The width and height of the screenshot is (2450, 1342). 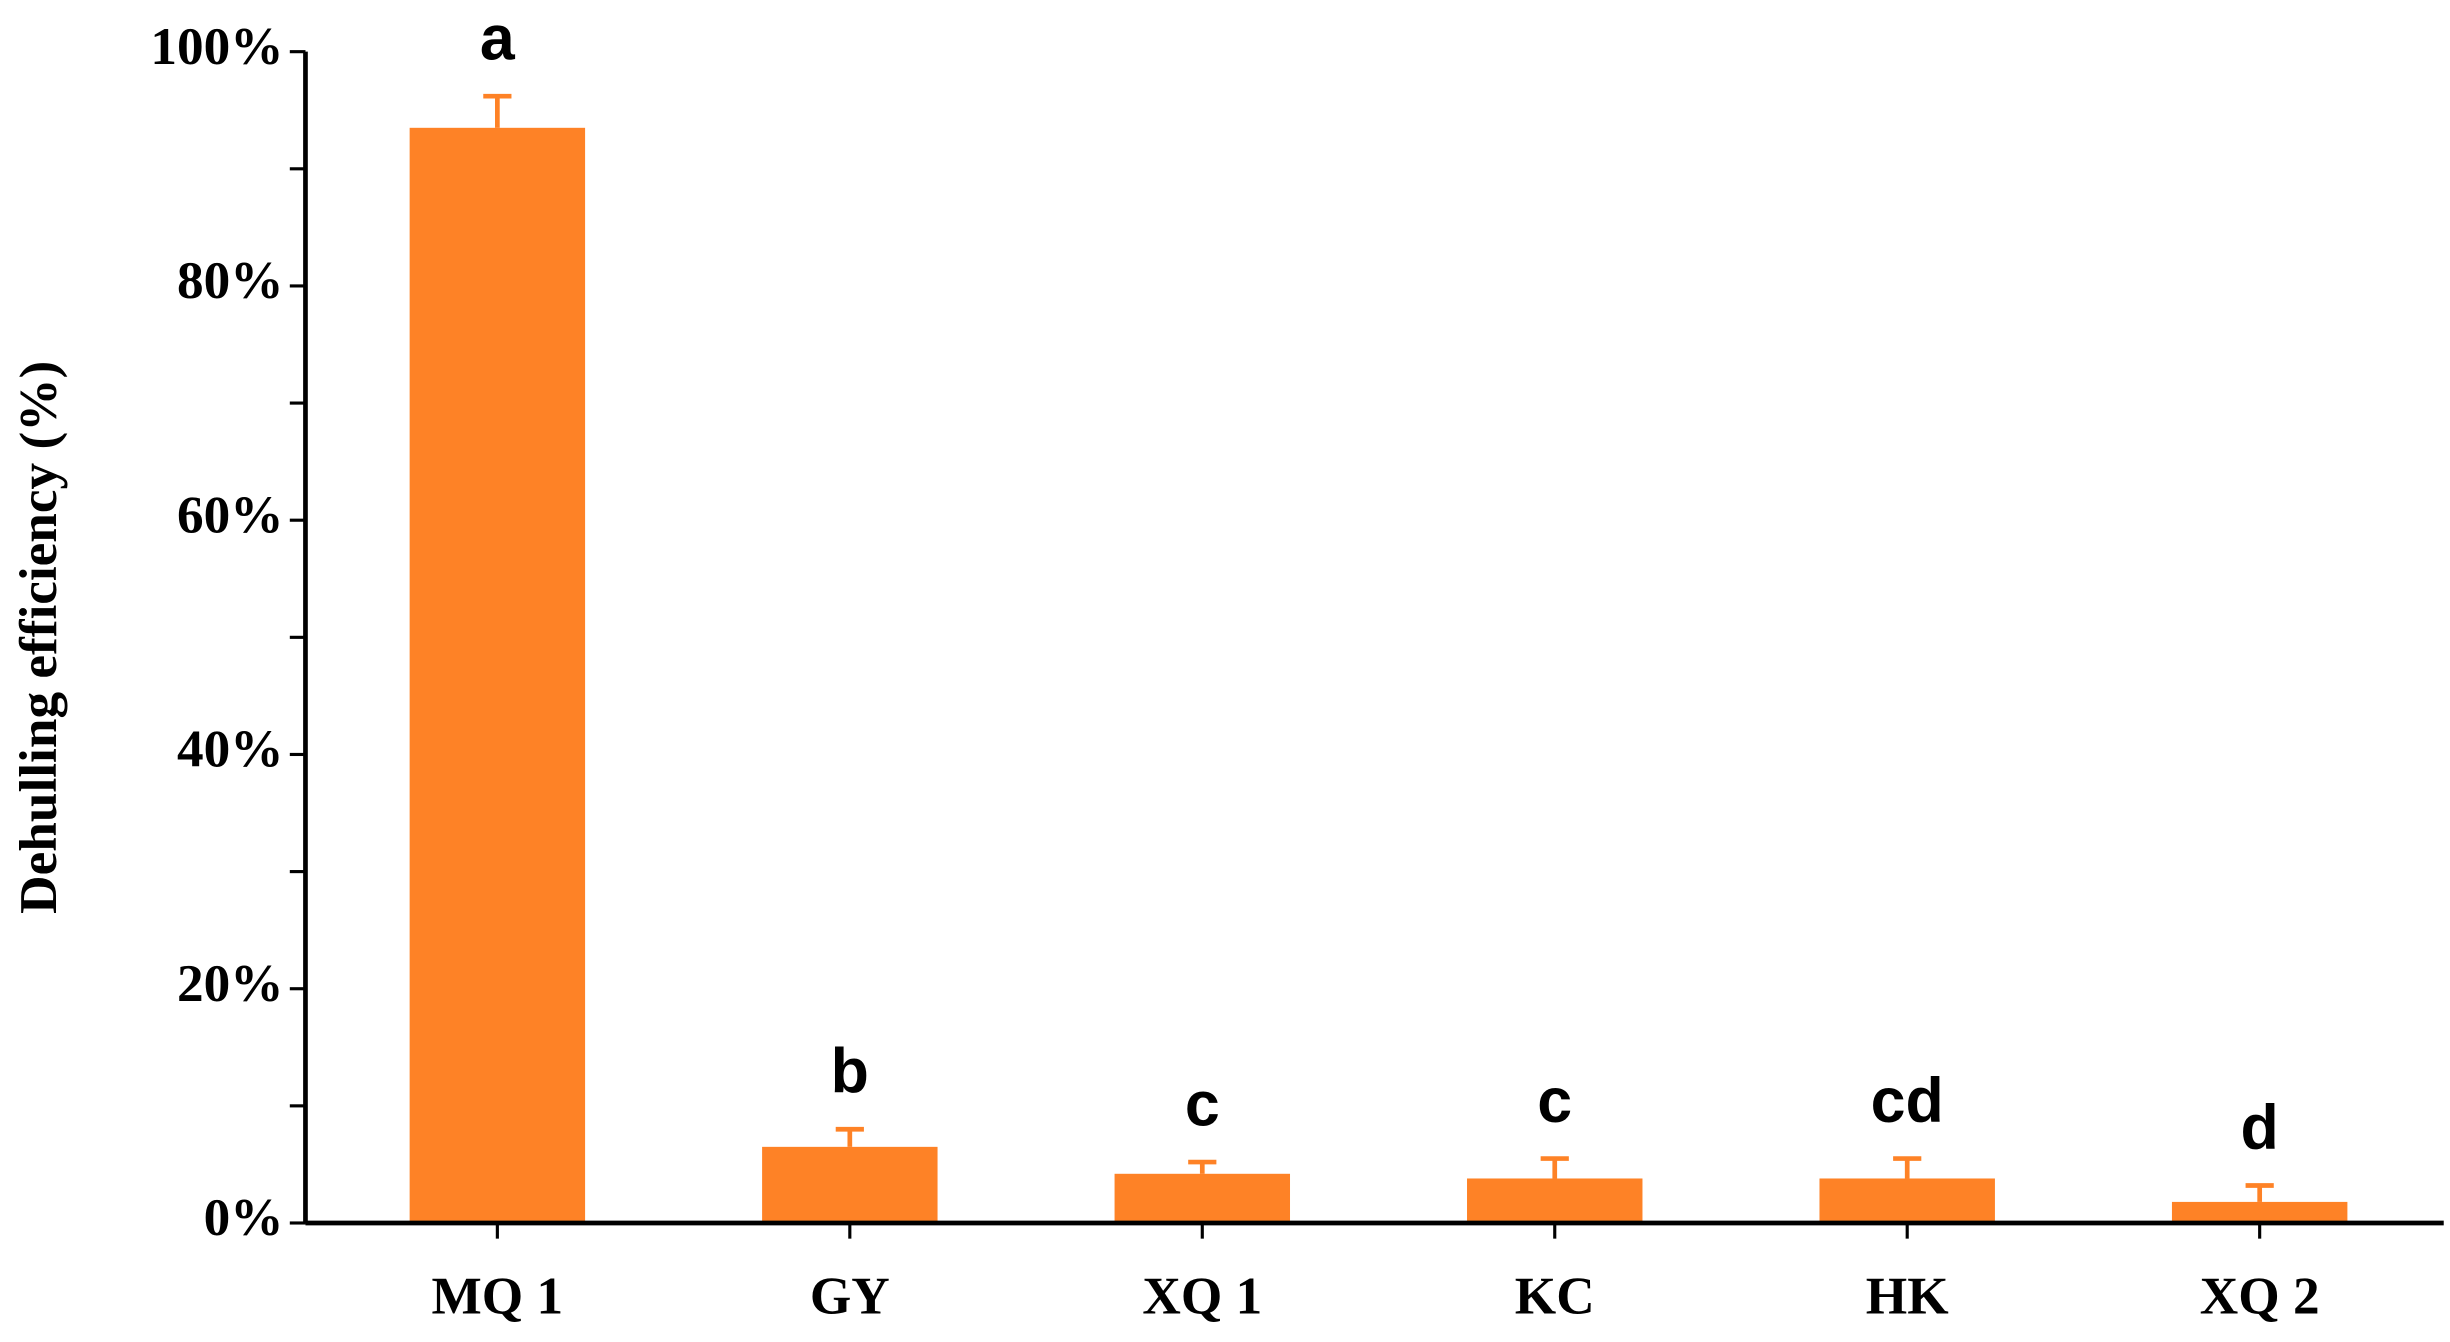 I want to click on y-tick-label: 0%, so click(x=244, y=1217).